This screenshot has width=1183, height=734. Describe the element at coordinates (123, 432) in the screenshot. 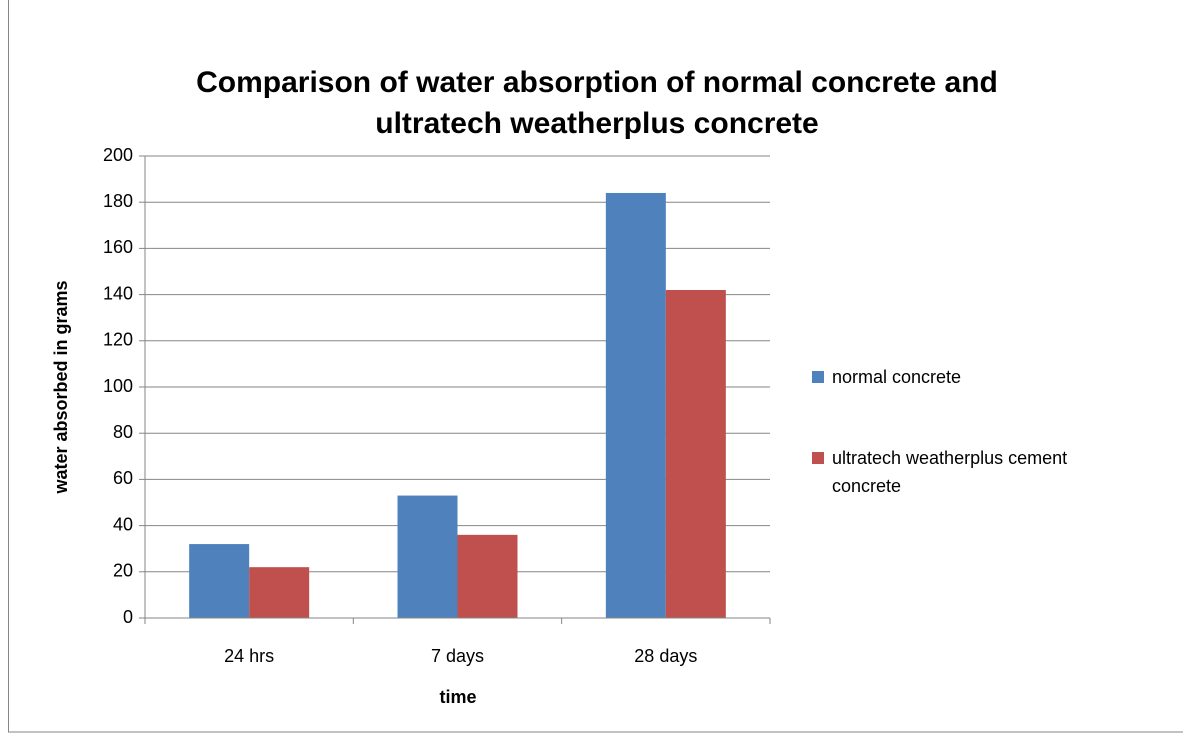

I see `y-tick-label: 80` at that location.